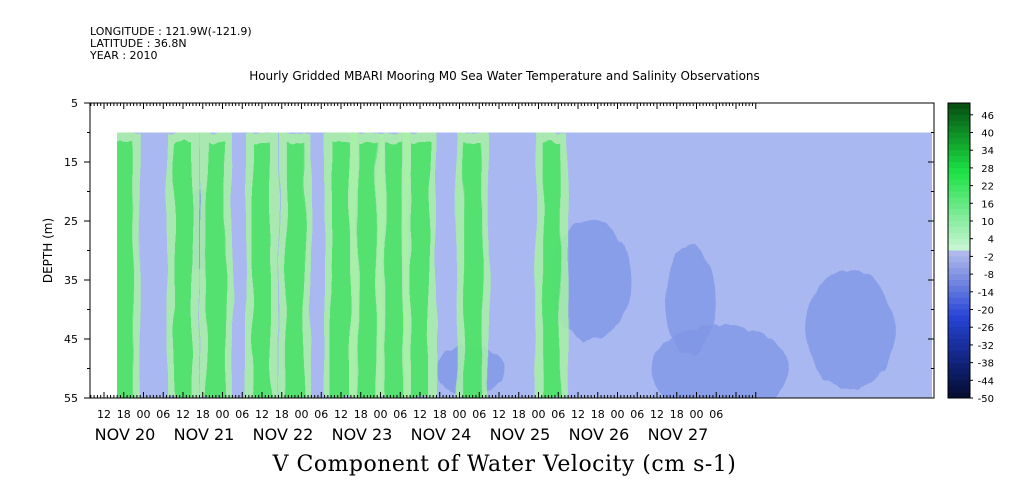 Image resolution: width=1009 pixels, height=504 pixels. I want to click on latitude-label: LATITUDE : 36.8N, so click(138, 43).